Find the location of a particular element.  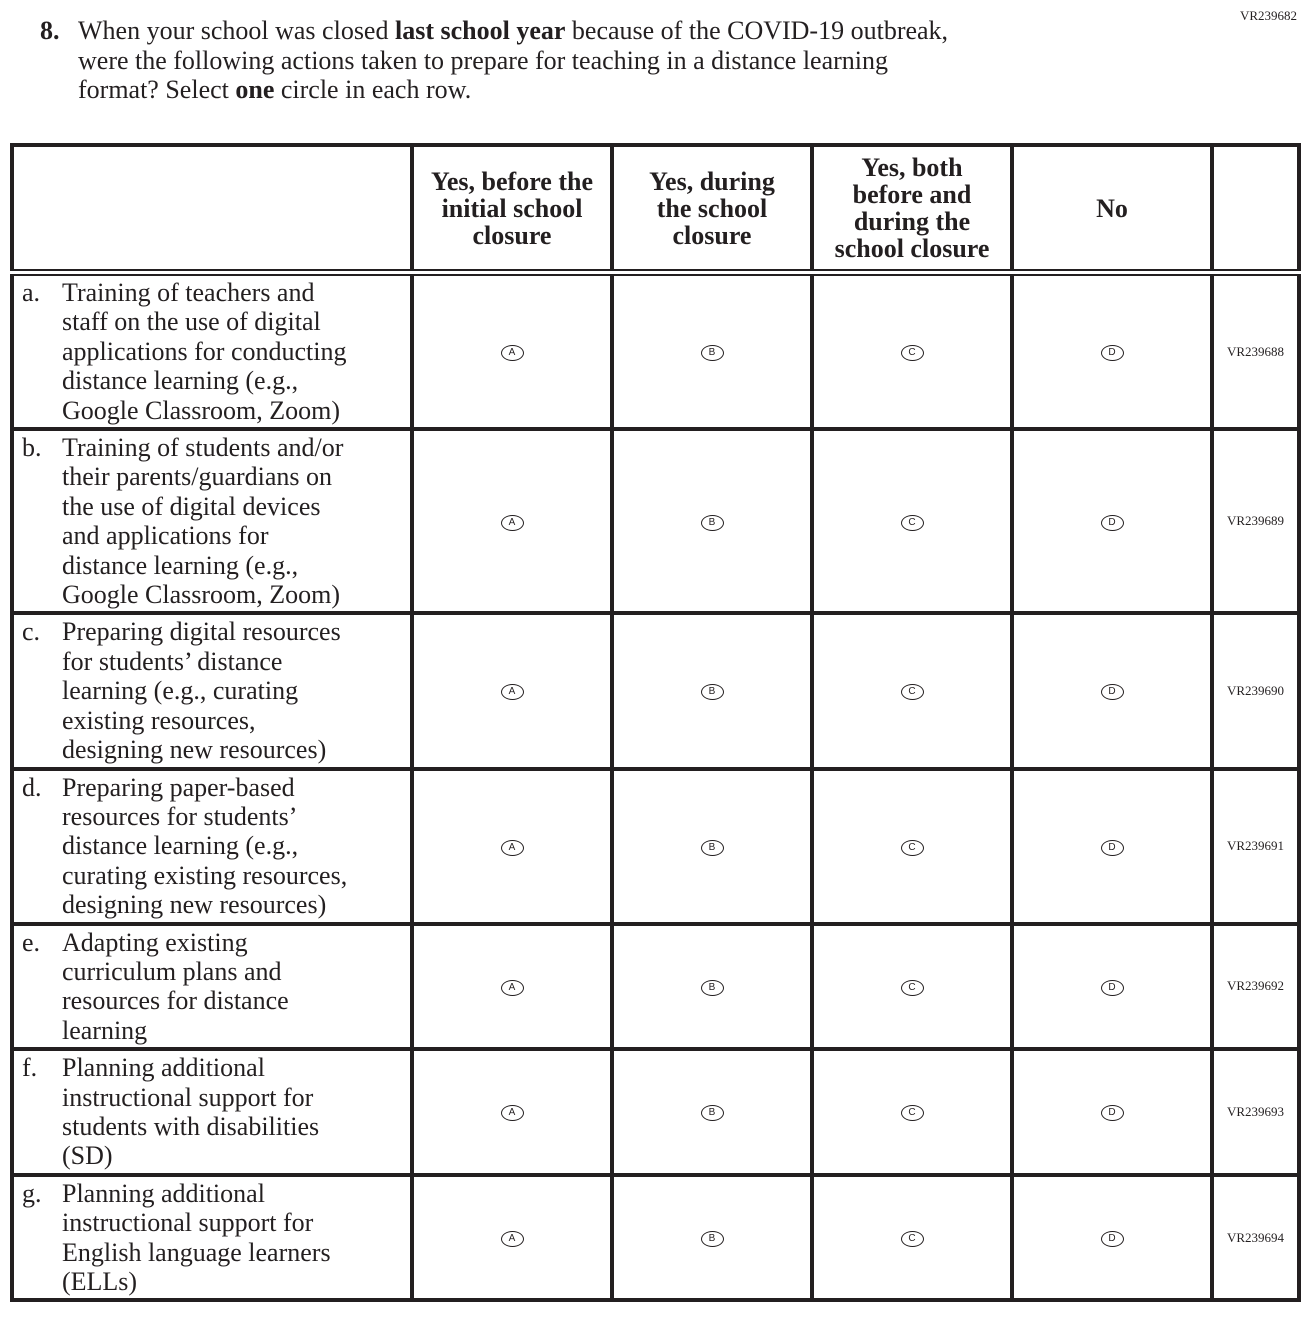

item-letter: f. is located at coordinates (30, 1068).